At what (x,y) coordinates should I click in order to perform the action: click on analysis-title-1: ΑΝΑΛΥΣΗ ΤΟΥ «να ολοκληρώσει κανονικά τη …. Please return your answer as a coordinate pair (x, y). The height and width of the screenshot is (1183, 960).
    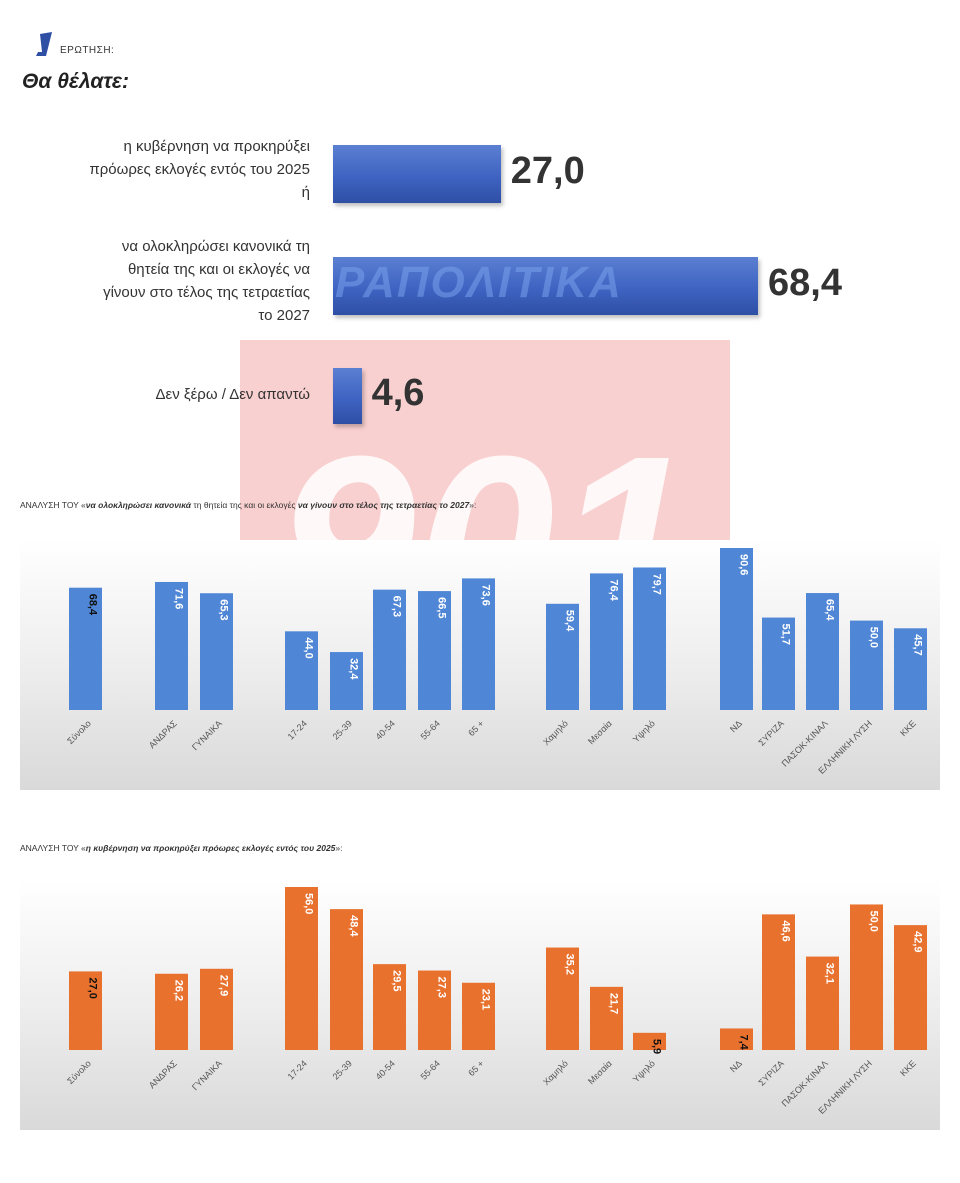
    Looking at the image, I should click on (248, 505).